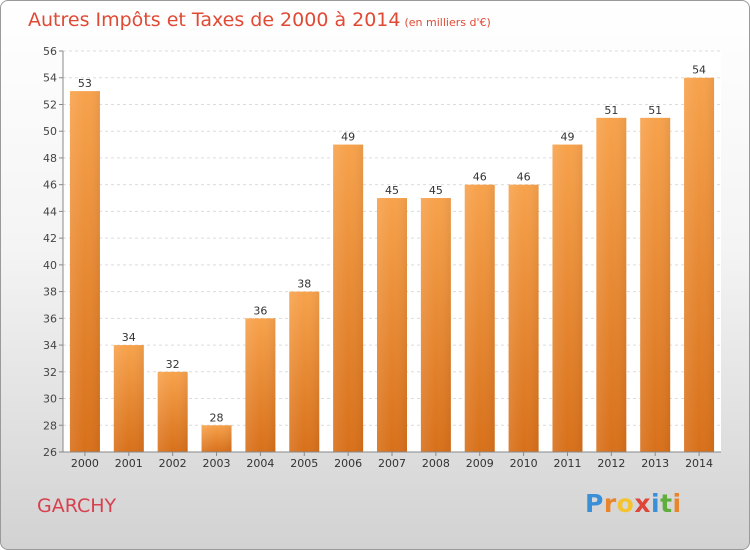 The image size is (750, 550). I want to click on x-tick-label: 2007, so click(392, 463).